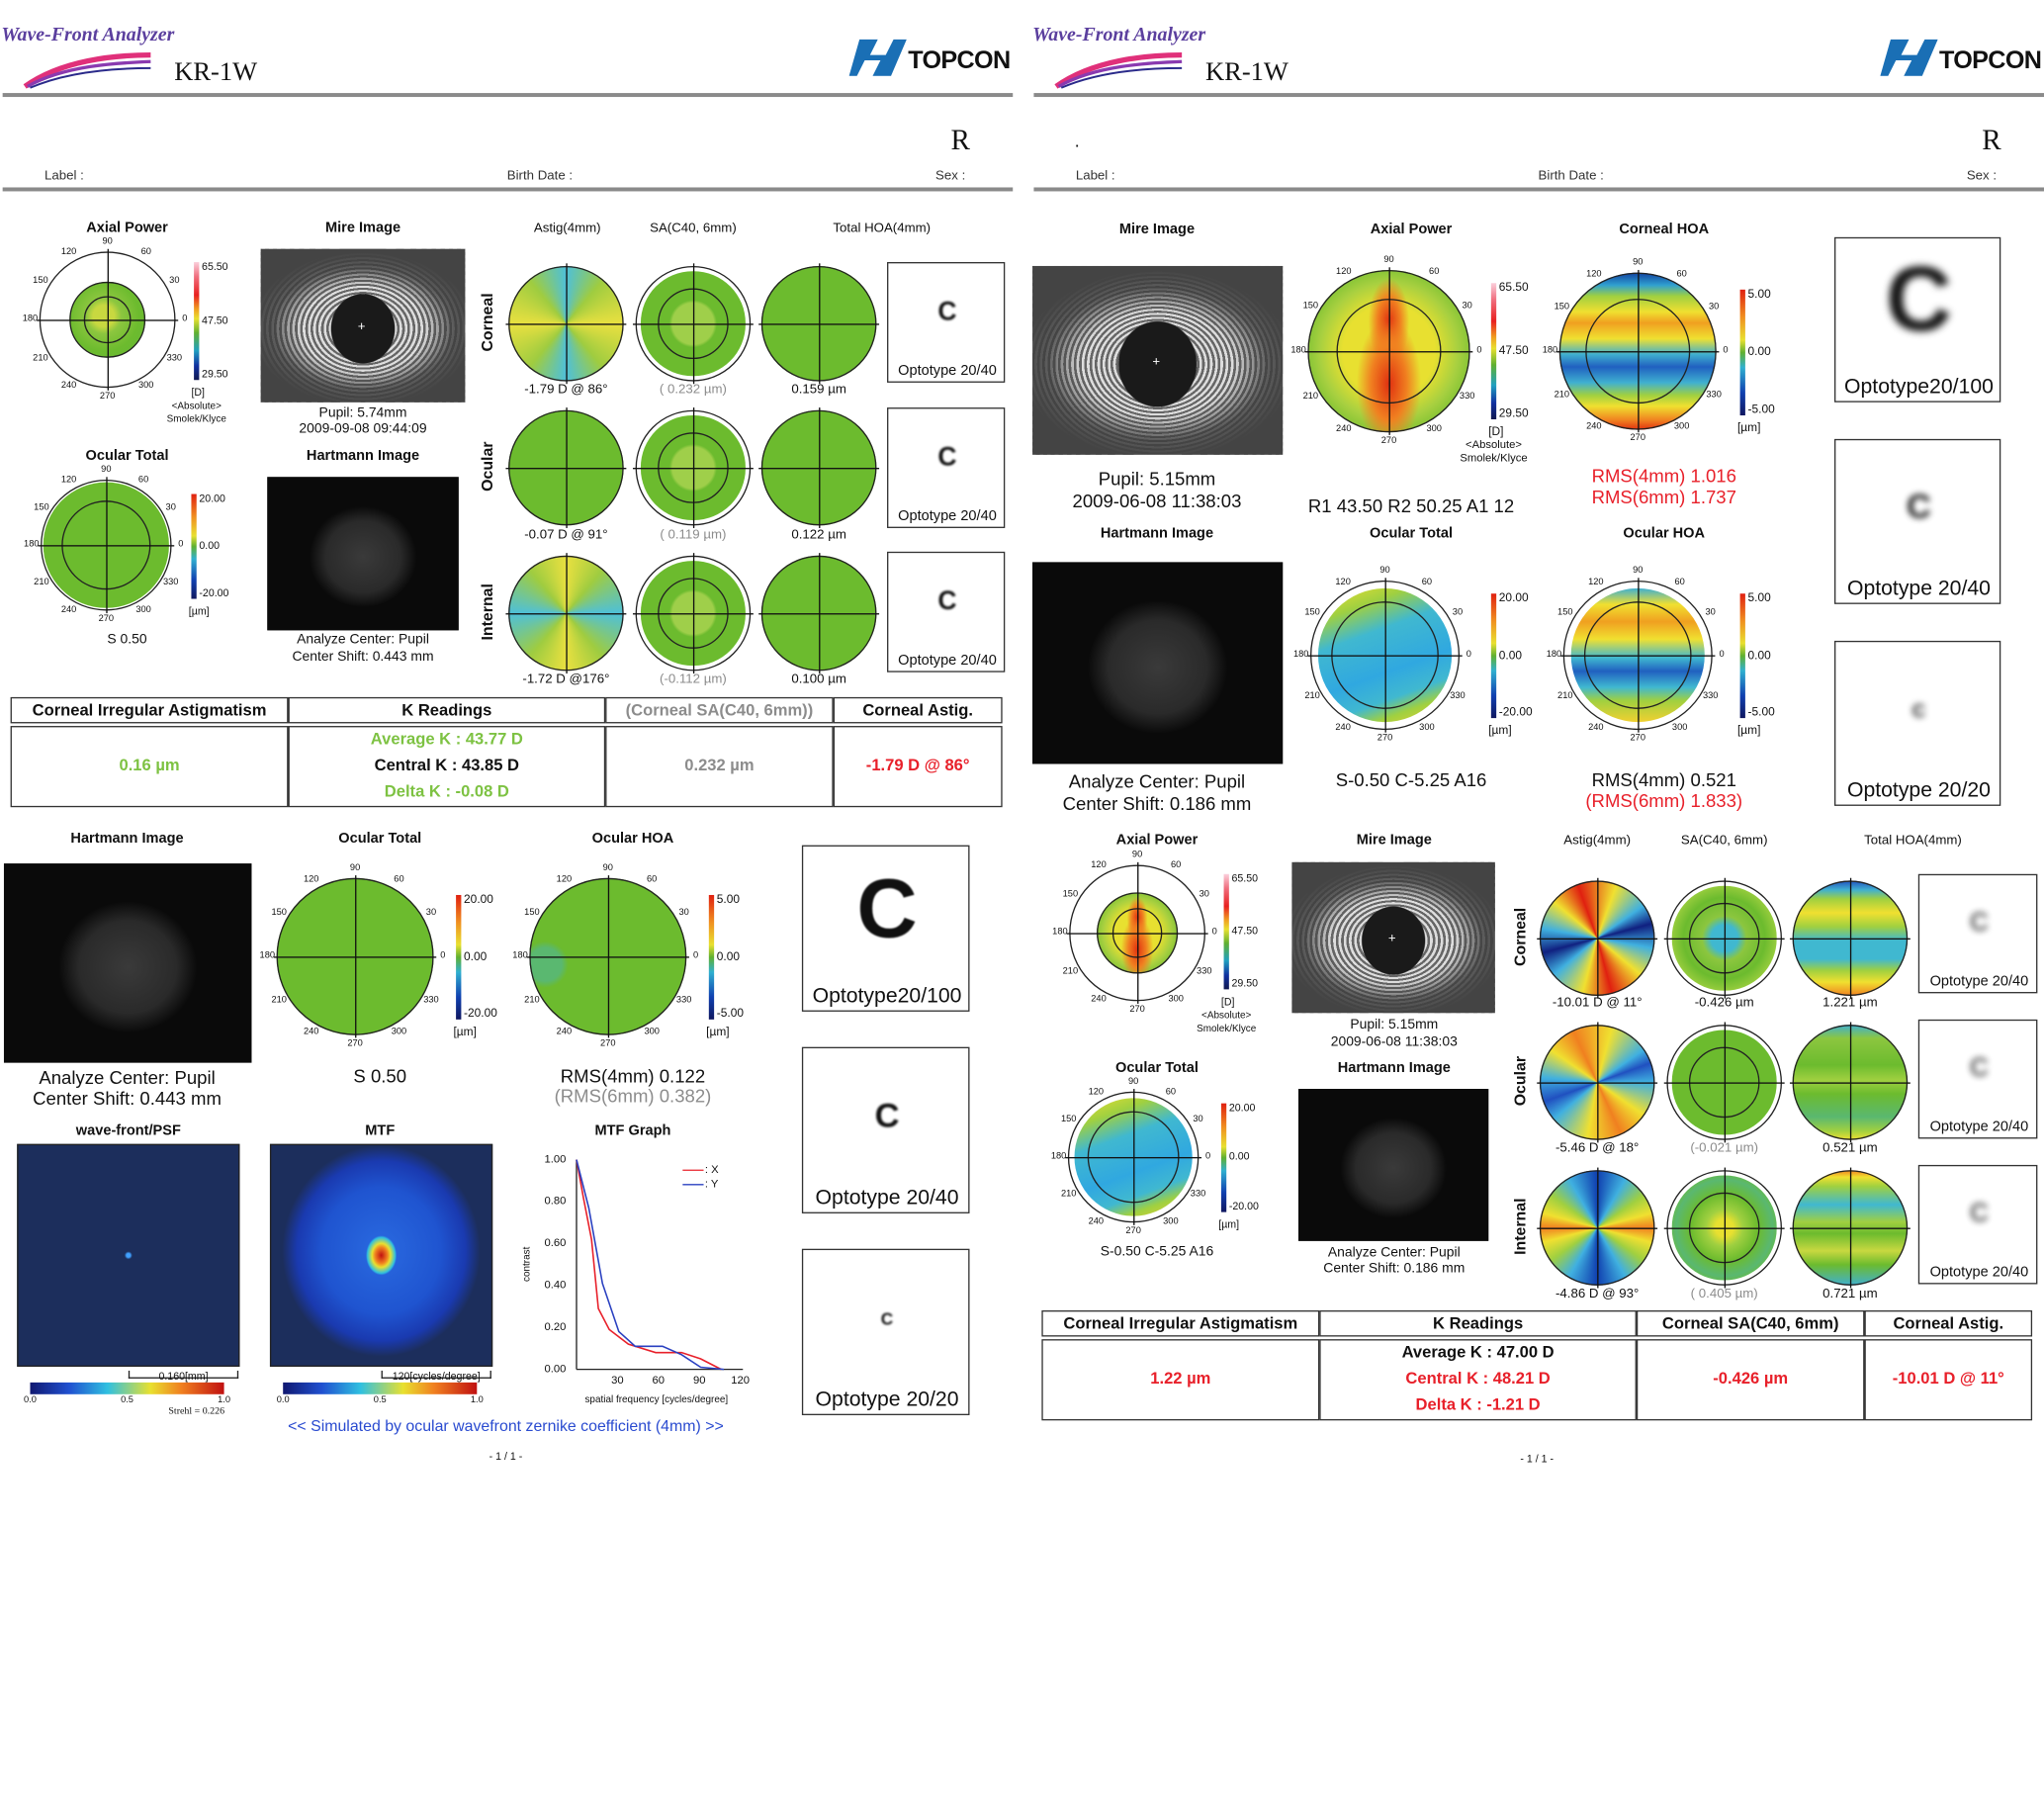  Describe the element at coordinates (127, 1400) in the screenshot. I see `psf-tick: 0.5` at that location.